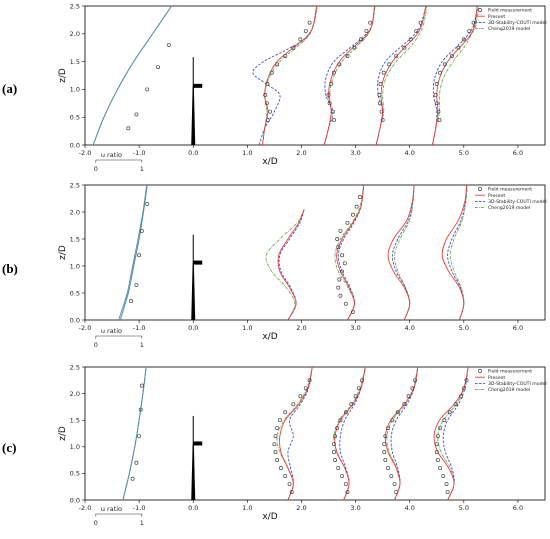 This screenshot has width=550, height=539. I want to click on x-tick-label: 3.0, so click(355, 328).